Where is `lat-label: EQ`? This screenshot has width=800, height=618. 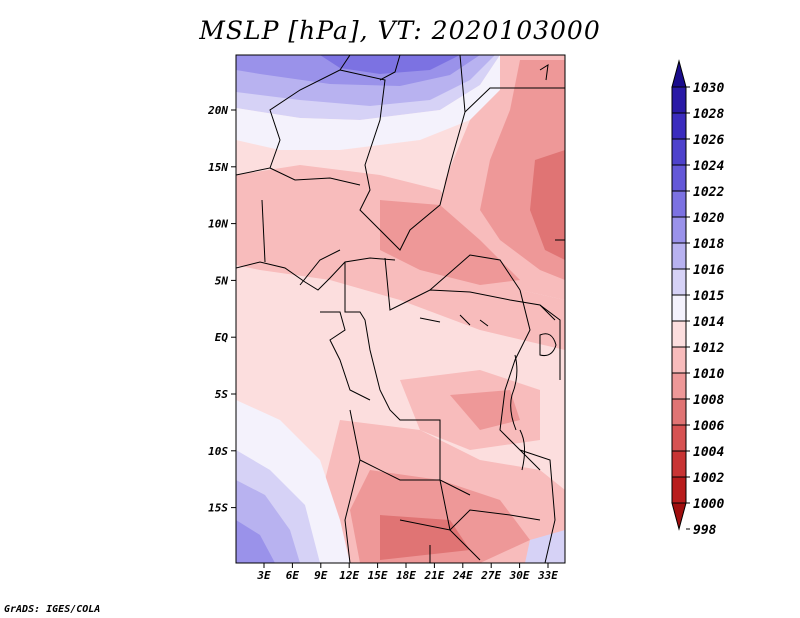 lat-label: EQ is located at coordinates (222, 337).